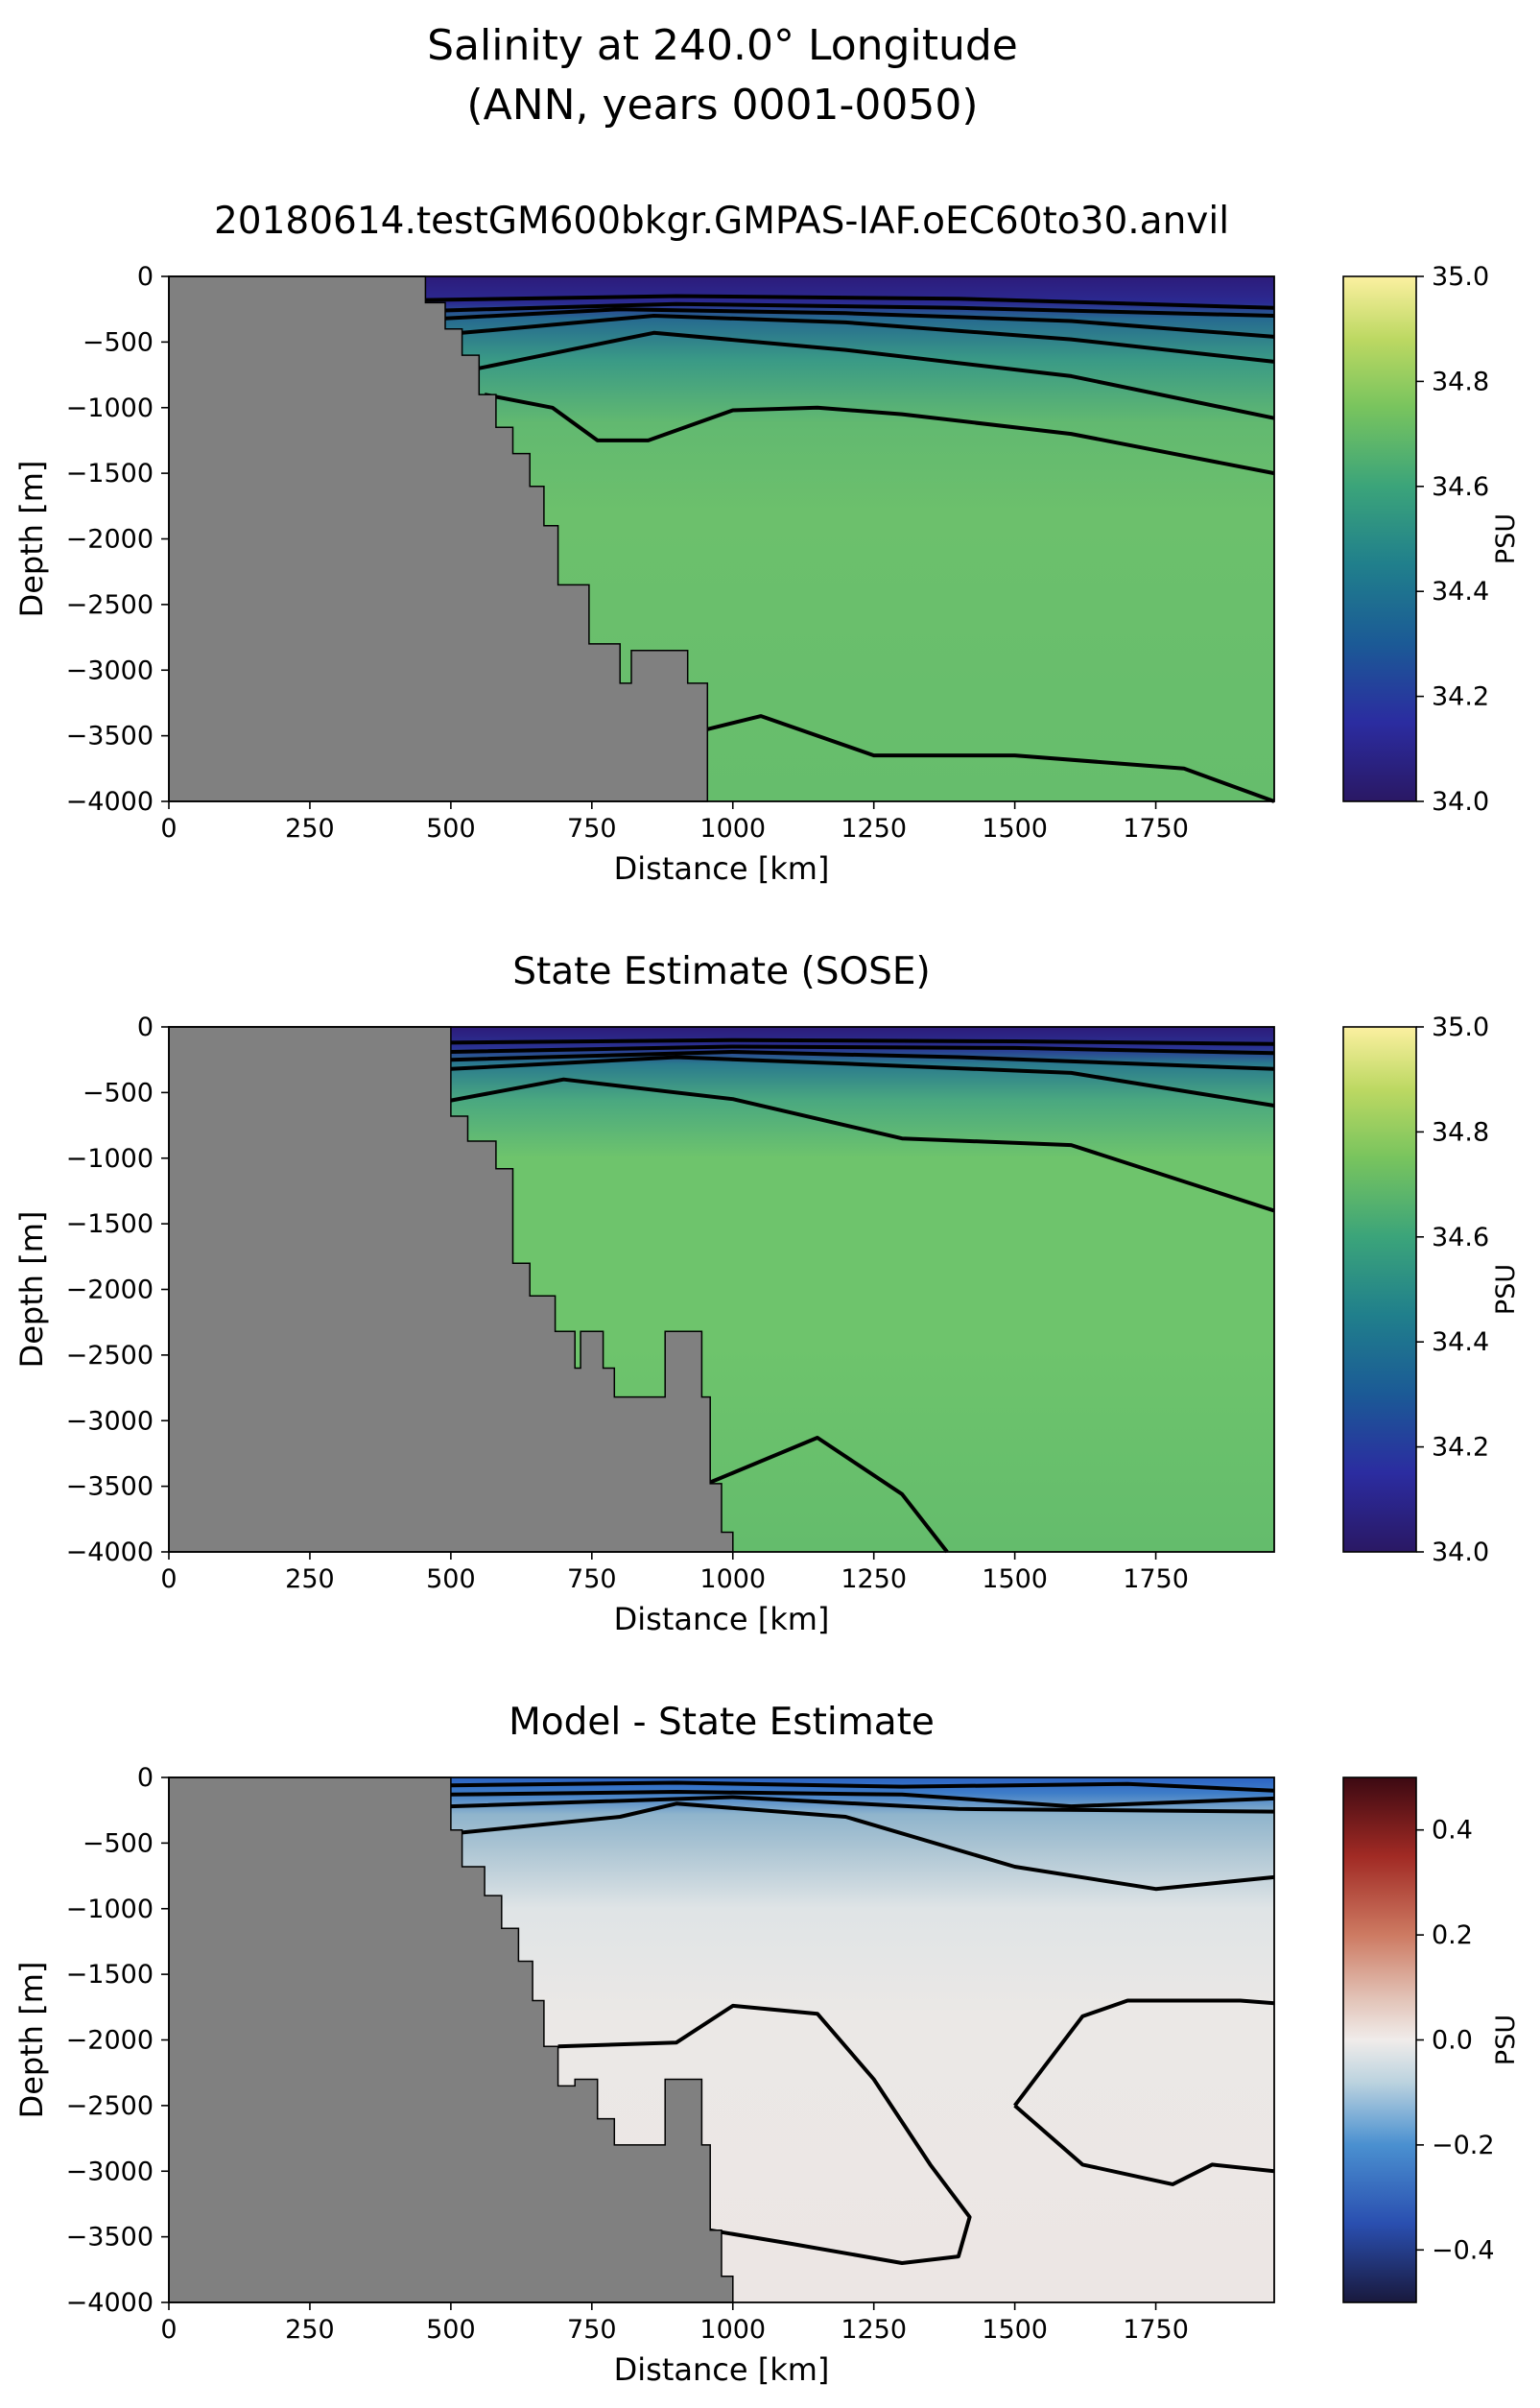 The width and height of the screenshot is (1540, 2408). What do you see at coordinates (722, 1723) in the screenshot?
I see `panel-title: Model - State Estimate` at bounding box center [722, 1723].